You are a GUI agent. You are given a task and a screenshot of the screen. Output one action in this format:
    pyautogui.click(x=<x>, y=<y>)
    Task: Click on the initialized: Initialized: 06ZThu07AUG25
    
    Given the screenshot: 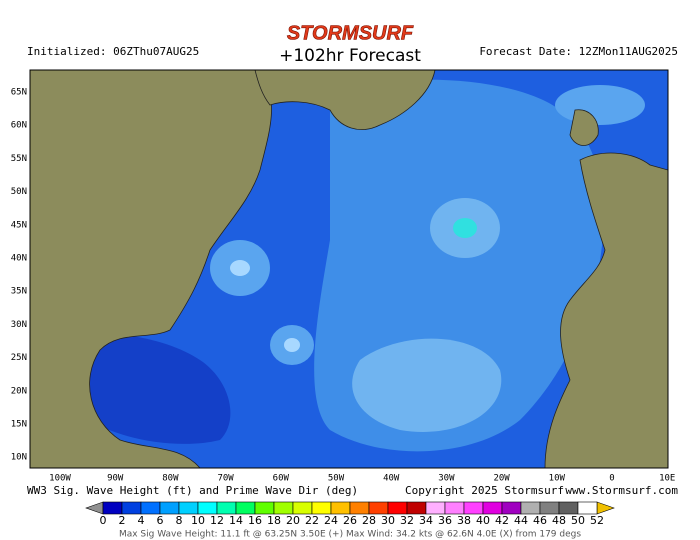 What is the action you would take?
    pyautogui.click(x=113, y=51)
    